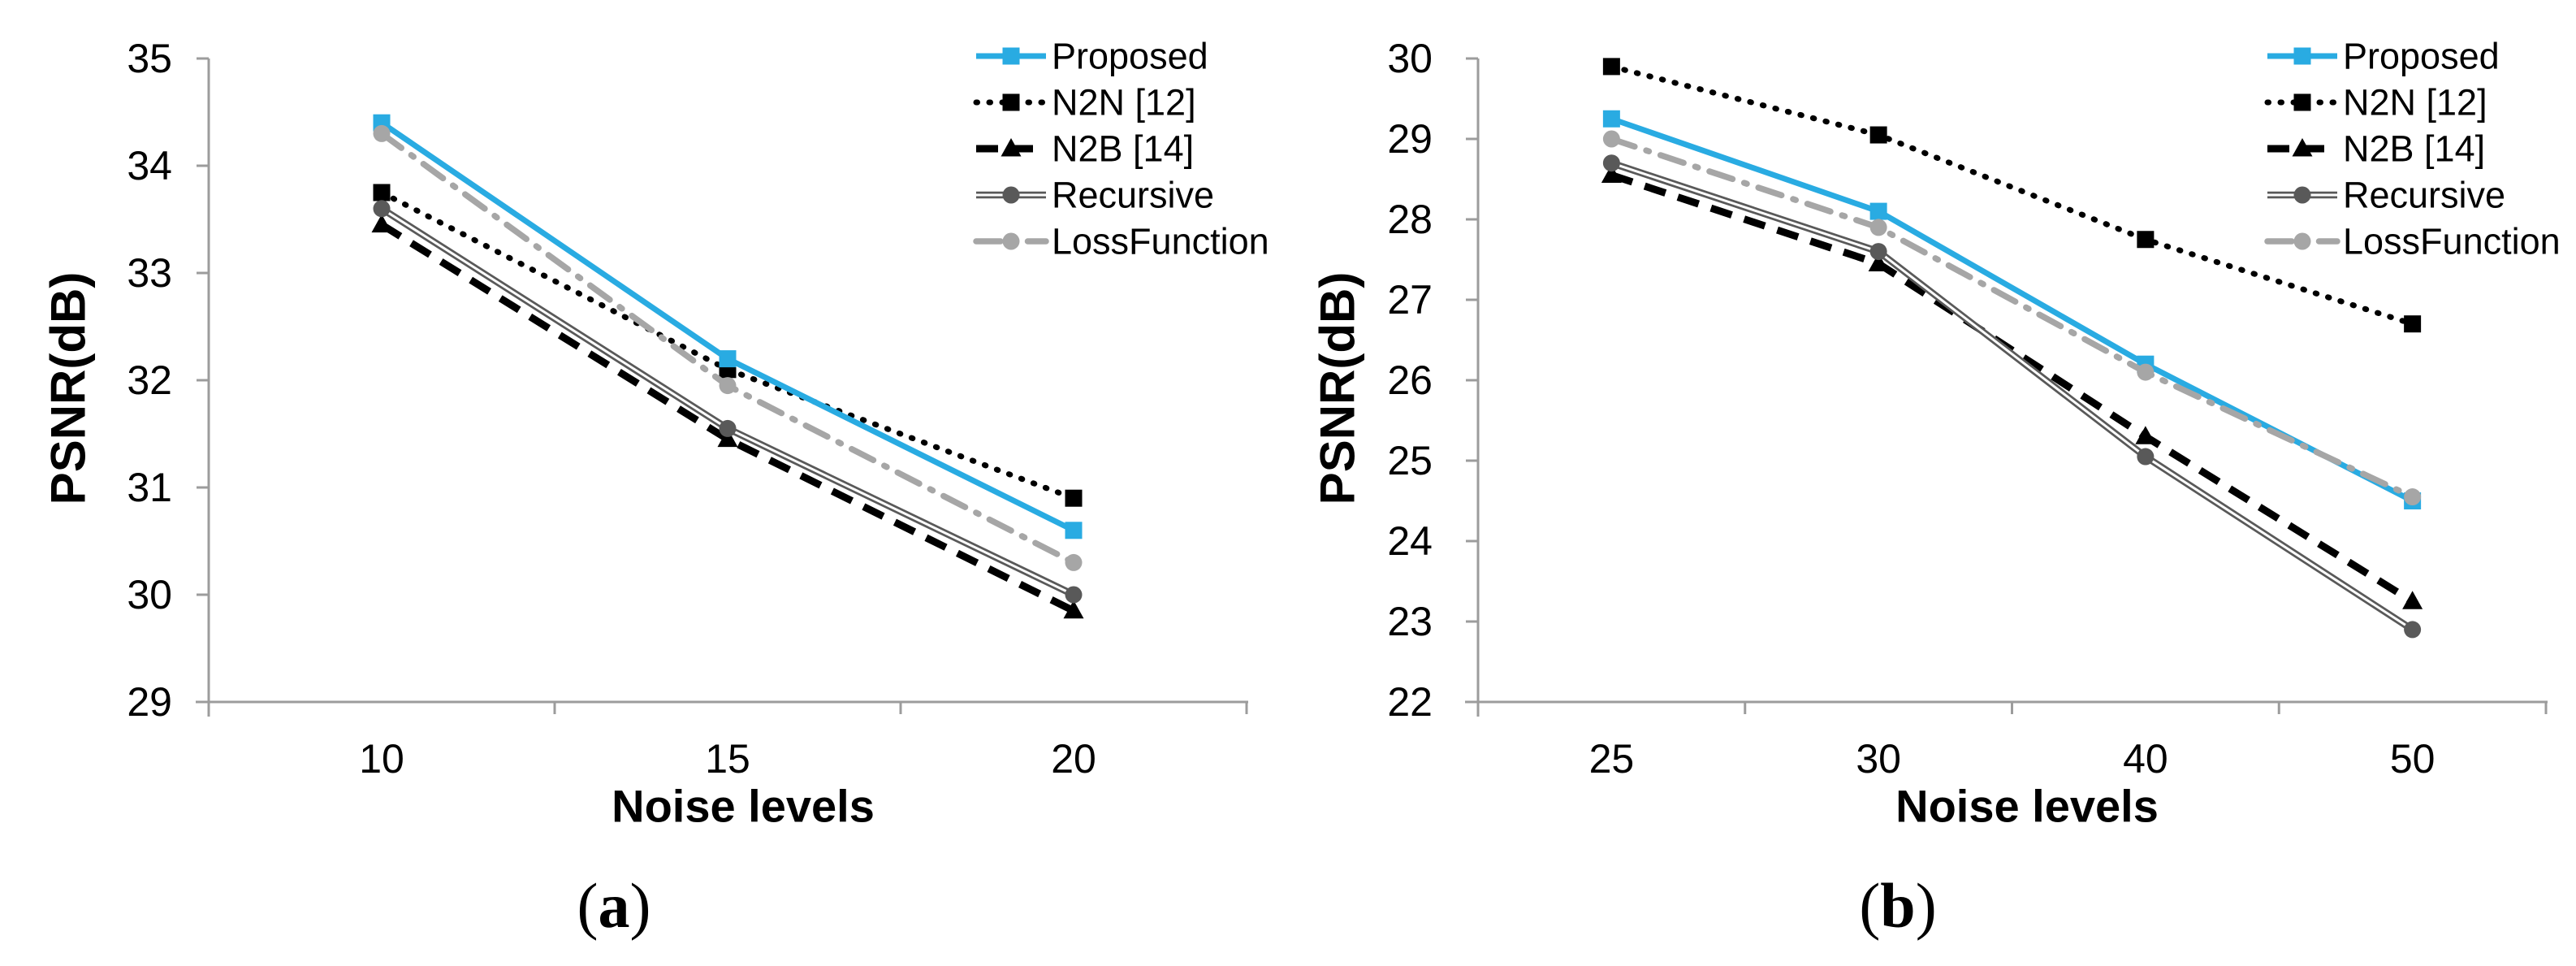  I want to click on x-tick-label: 50, so click(2413, 759).